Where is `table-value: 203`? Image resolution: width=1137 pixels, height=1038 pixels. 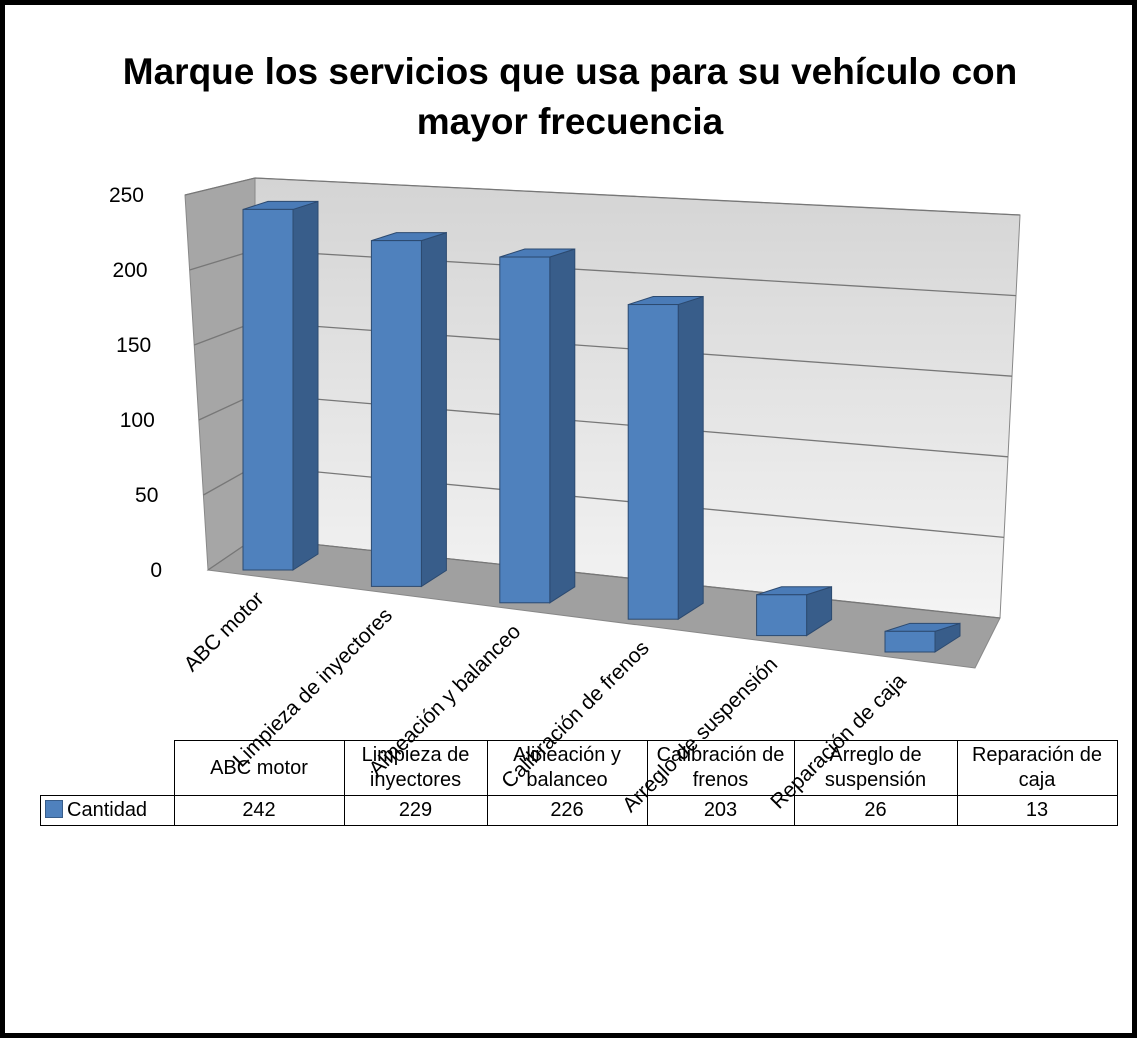
table-value: 203 is located at coordinates (720, 810).